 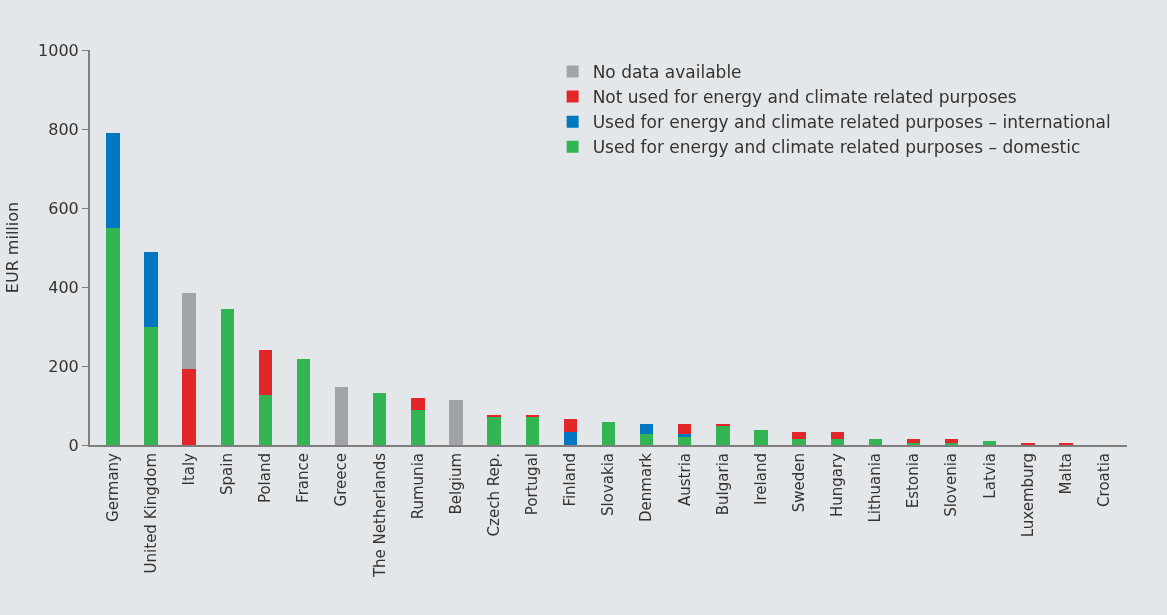 I want to click on y-tick-label: 1000, so click(x=58, y=50).